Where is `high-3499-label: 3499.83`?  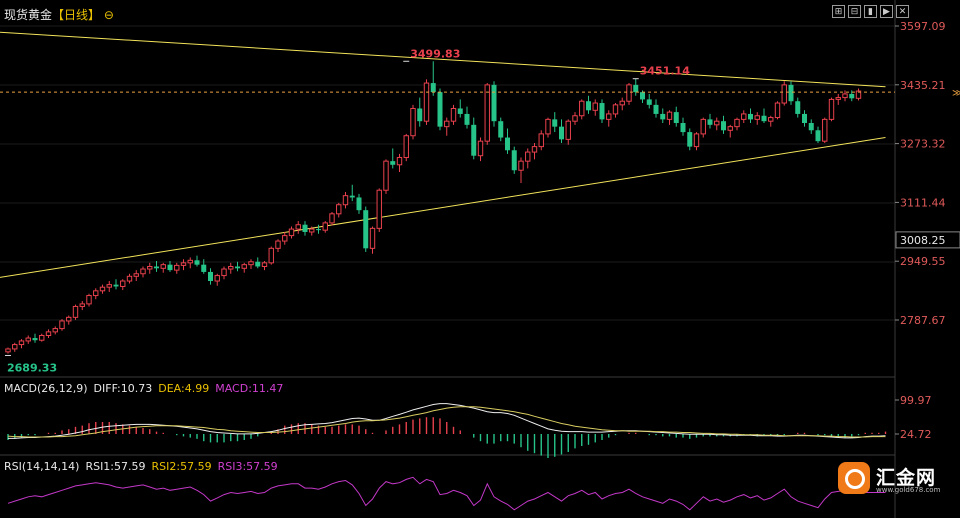 high-3499-label: 3499.83 is located at coordinates (435, 53).